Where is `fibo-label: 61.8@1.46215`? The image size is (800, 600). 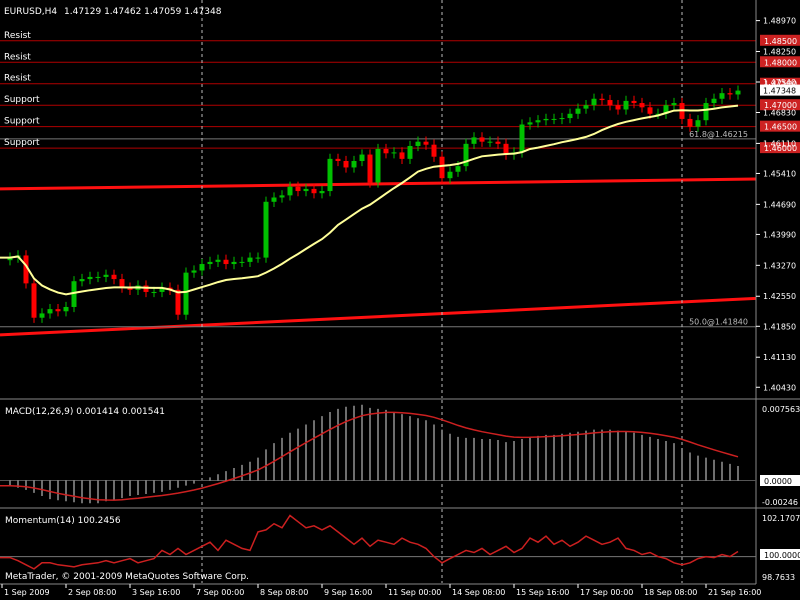
fibo-label: 61.8@1.46215 is located at coordinates (718, 134).